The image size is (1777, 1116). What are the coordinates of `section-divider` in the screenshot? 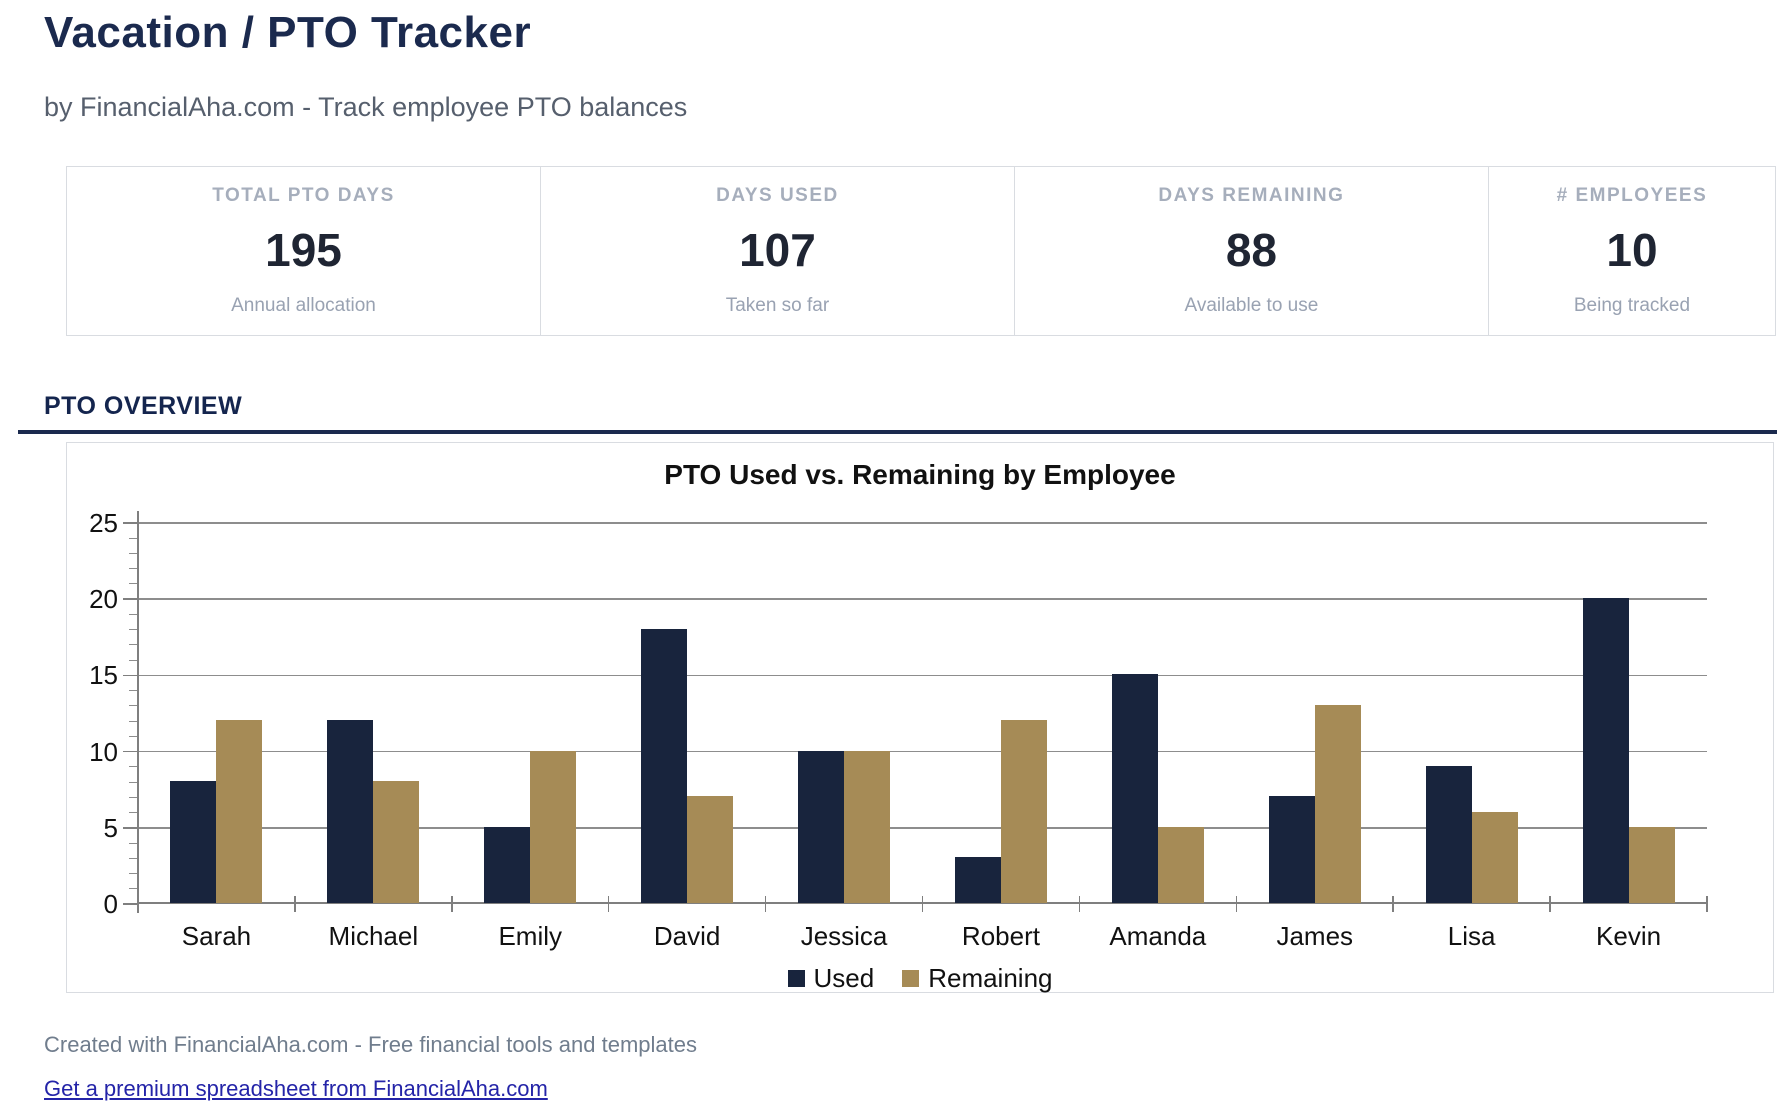 It's located at (897, 432).